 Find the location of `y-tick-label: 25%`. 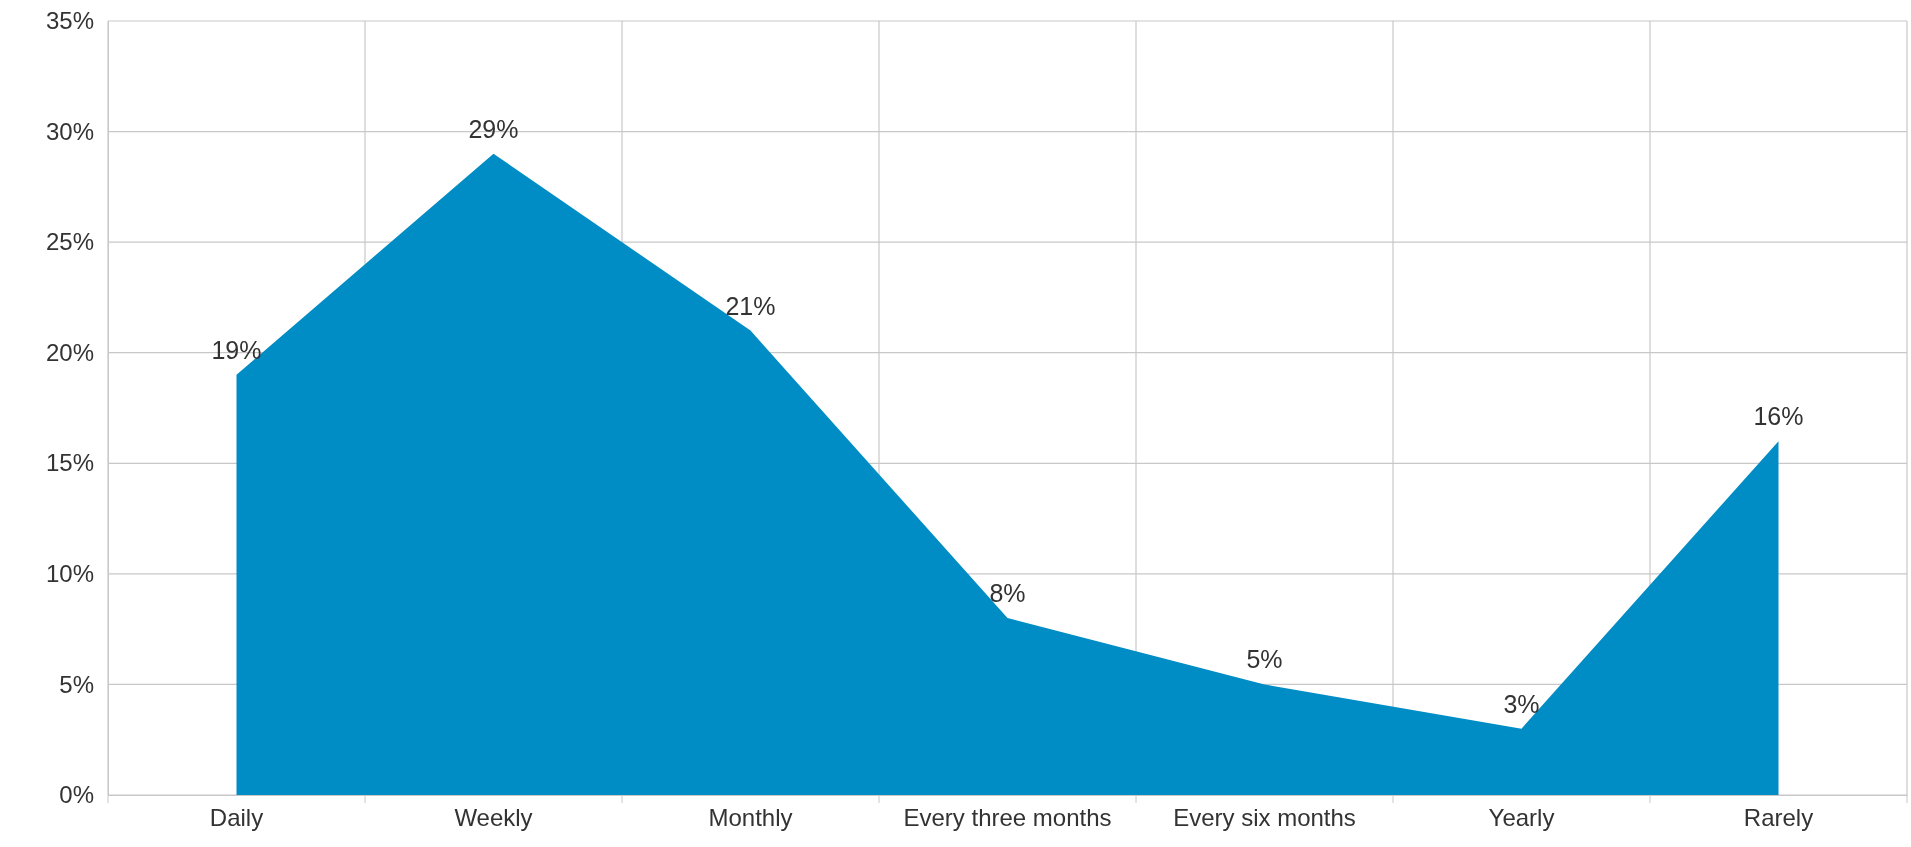

y-tick-label: 25% is located at coordinates (69, 242).